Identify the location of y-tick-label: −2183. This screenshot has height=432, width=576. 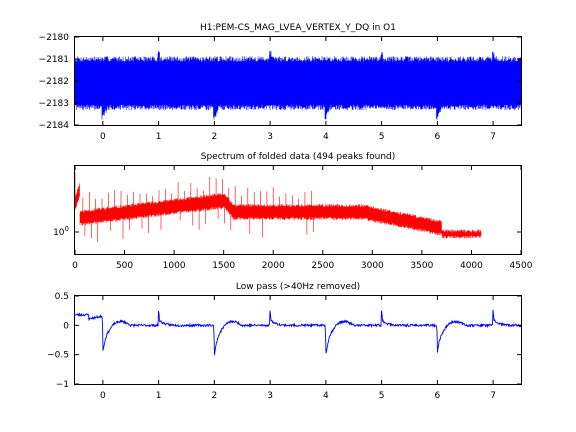
(54, 104).